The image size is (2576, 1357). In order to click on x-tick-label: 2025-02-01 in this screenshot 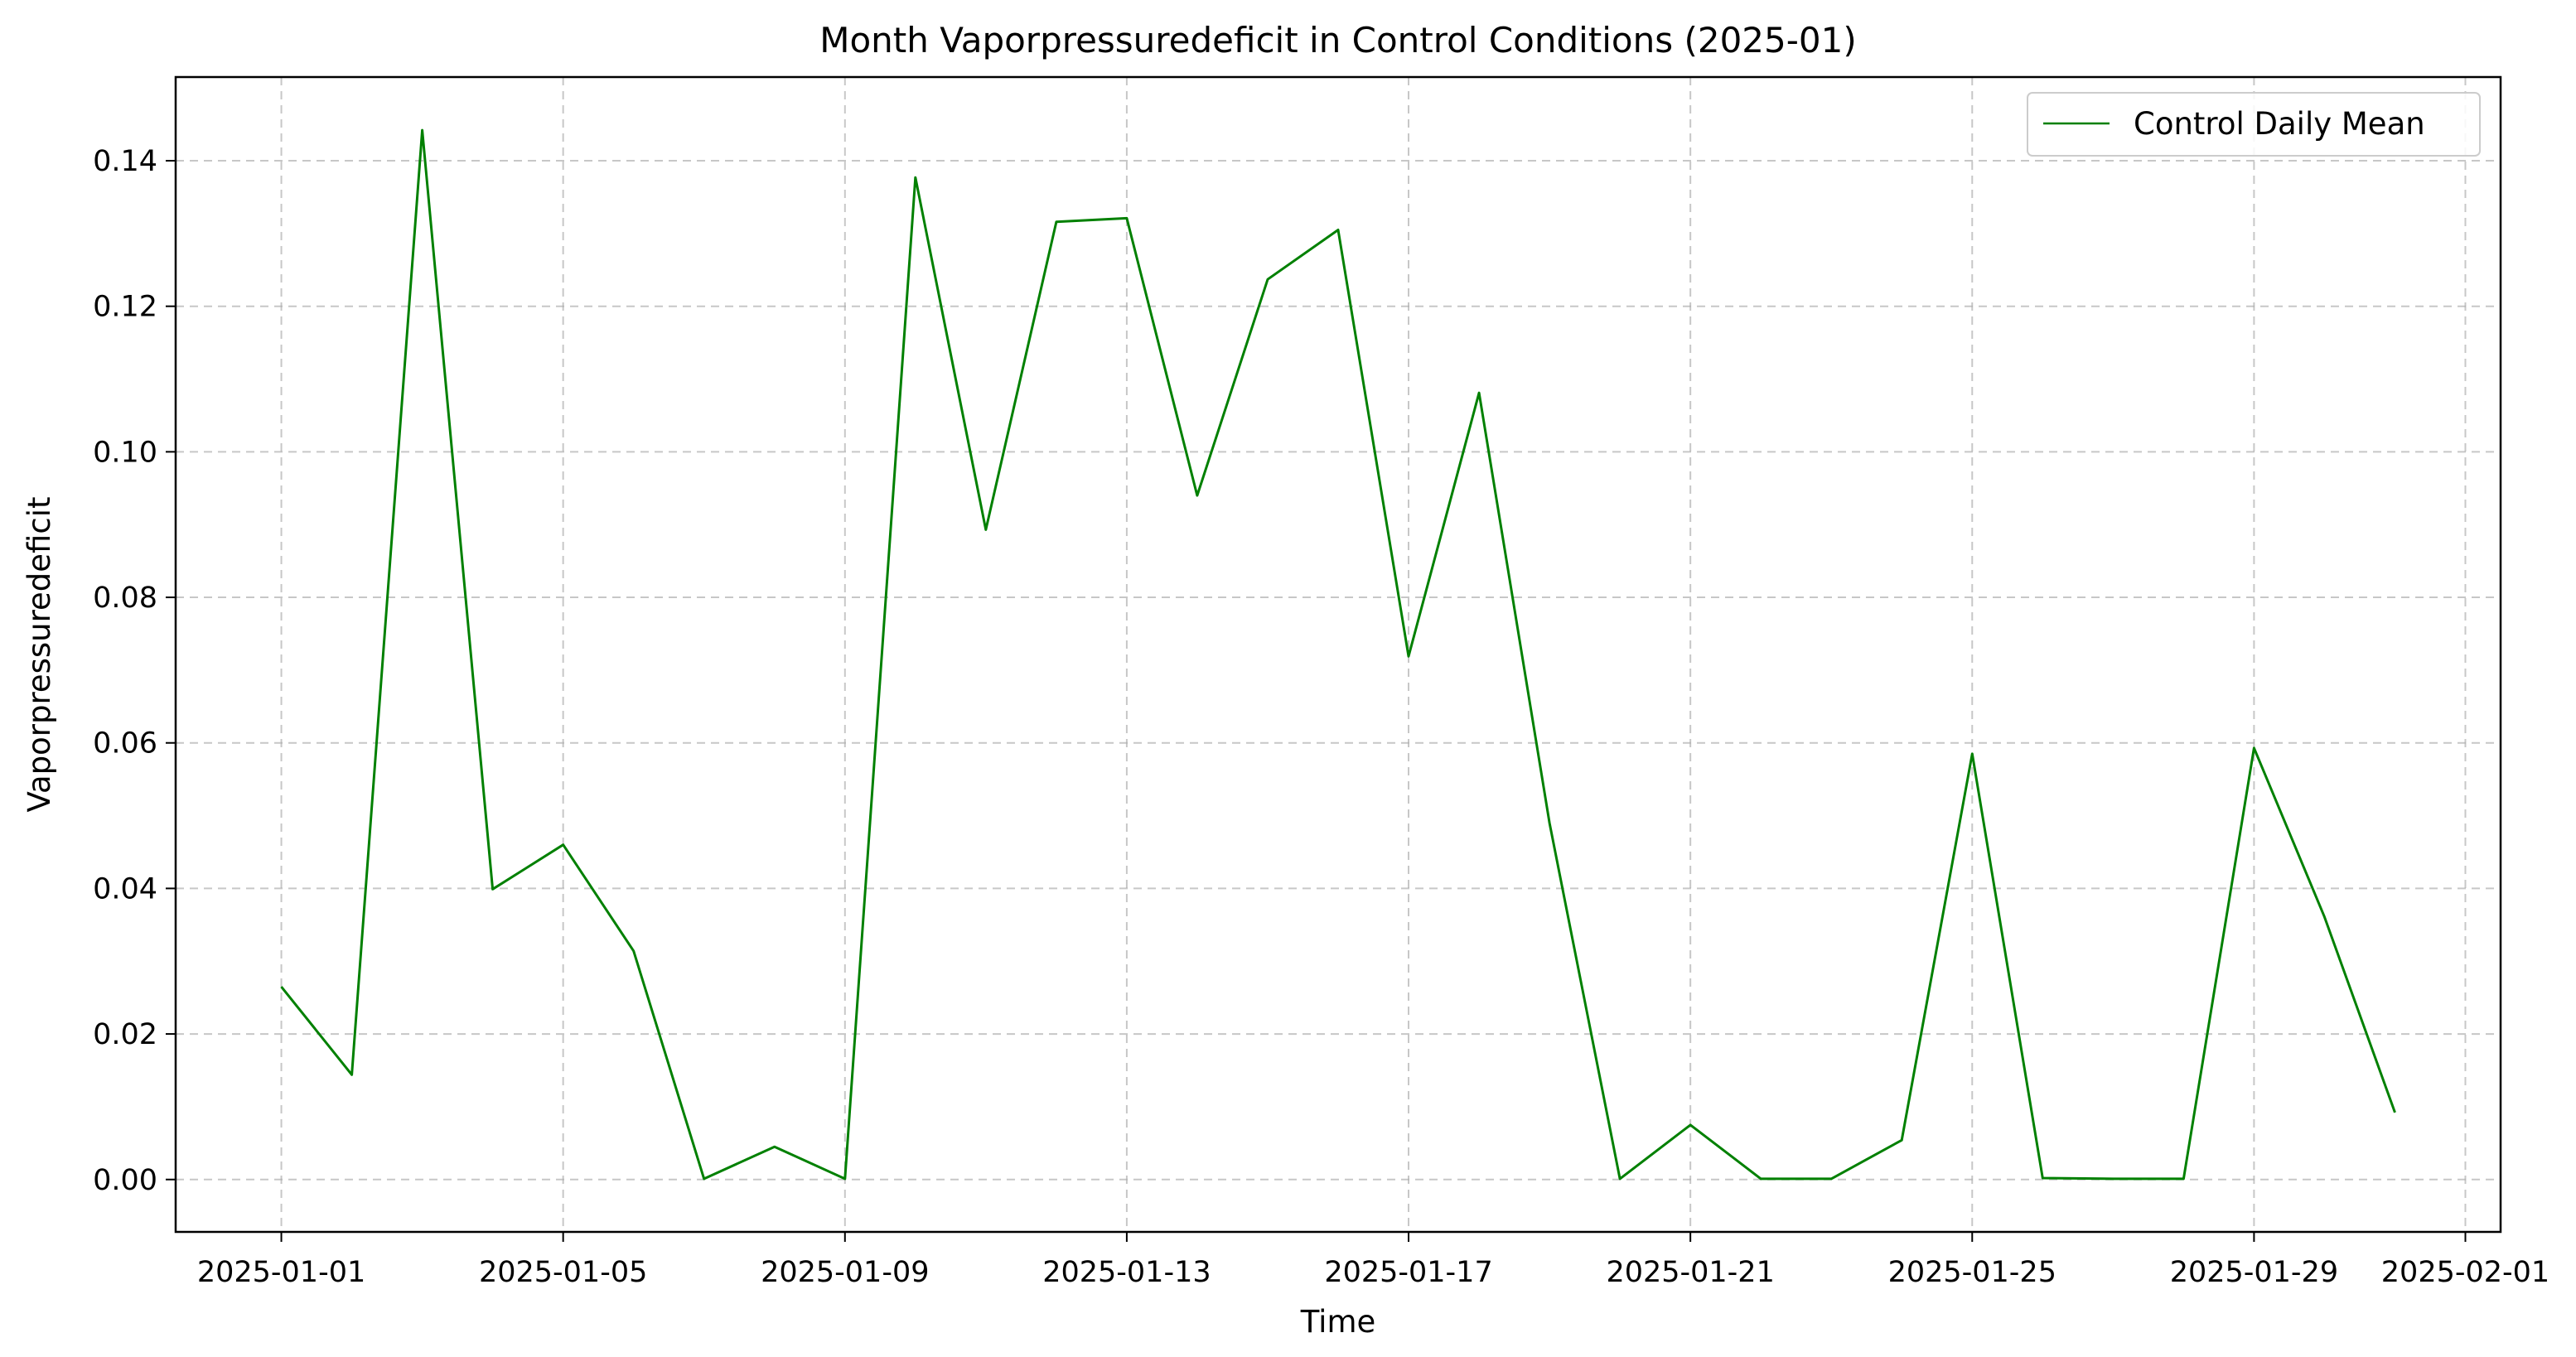, I will do `click(2465, 1273)`.